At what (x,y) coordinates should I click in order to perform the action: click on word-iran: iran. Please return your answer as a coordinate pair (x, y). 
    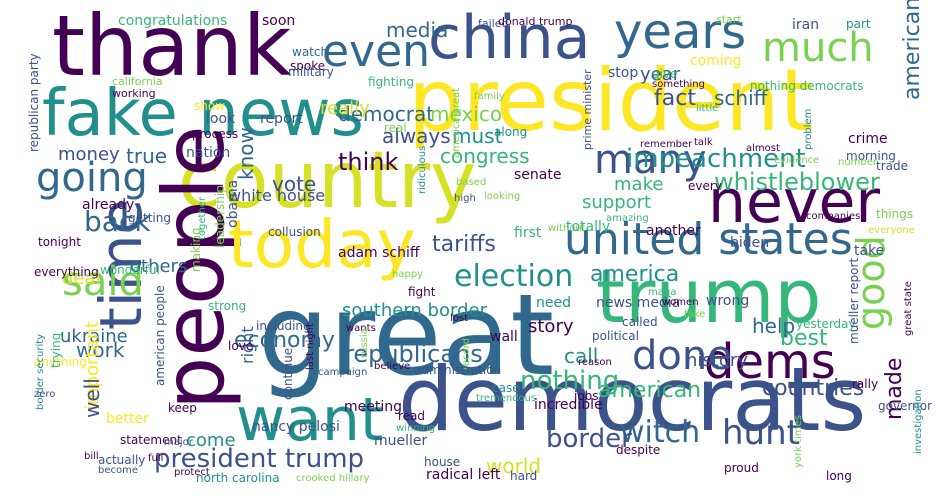
    Looking at the image, I should click on (806, 25).